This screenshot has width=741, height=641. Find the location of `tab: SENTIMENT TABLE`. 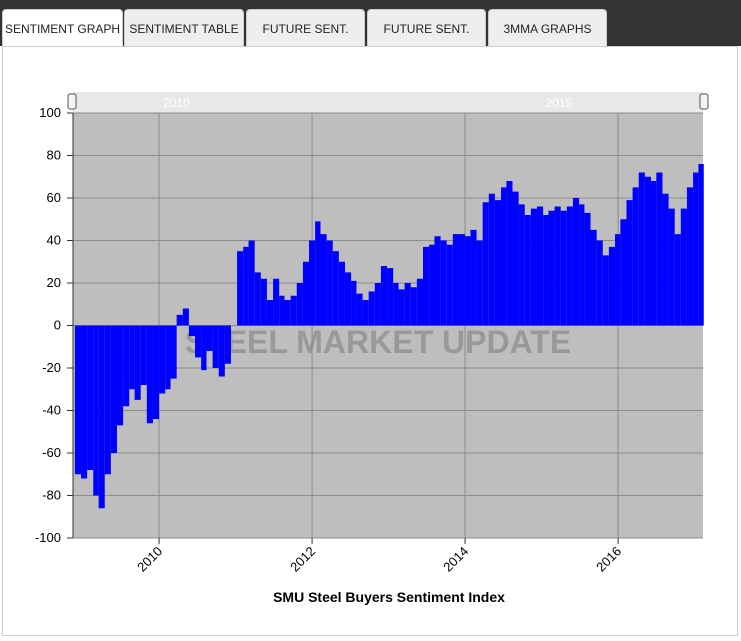

tab: SENTIMENT TABLE is located at coordinates (184, 27).